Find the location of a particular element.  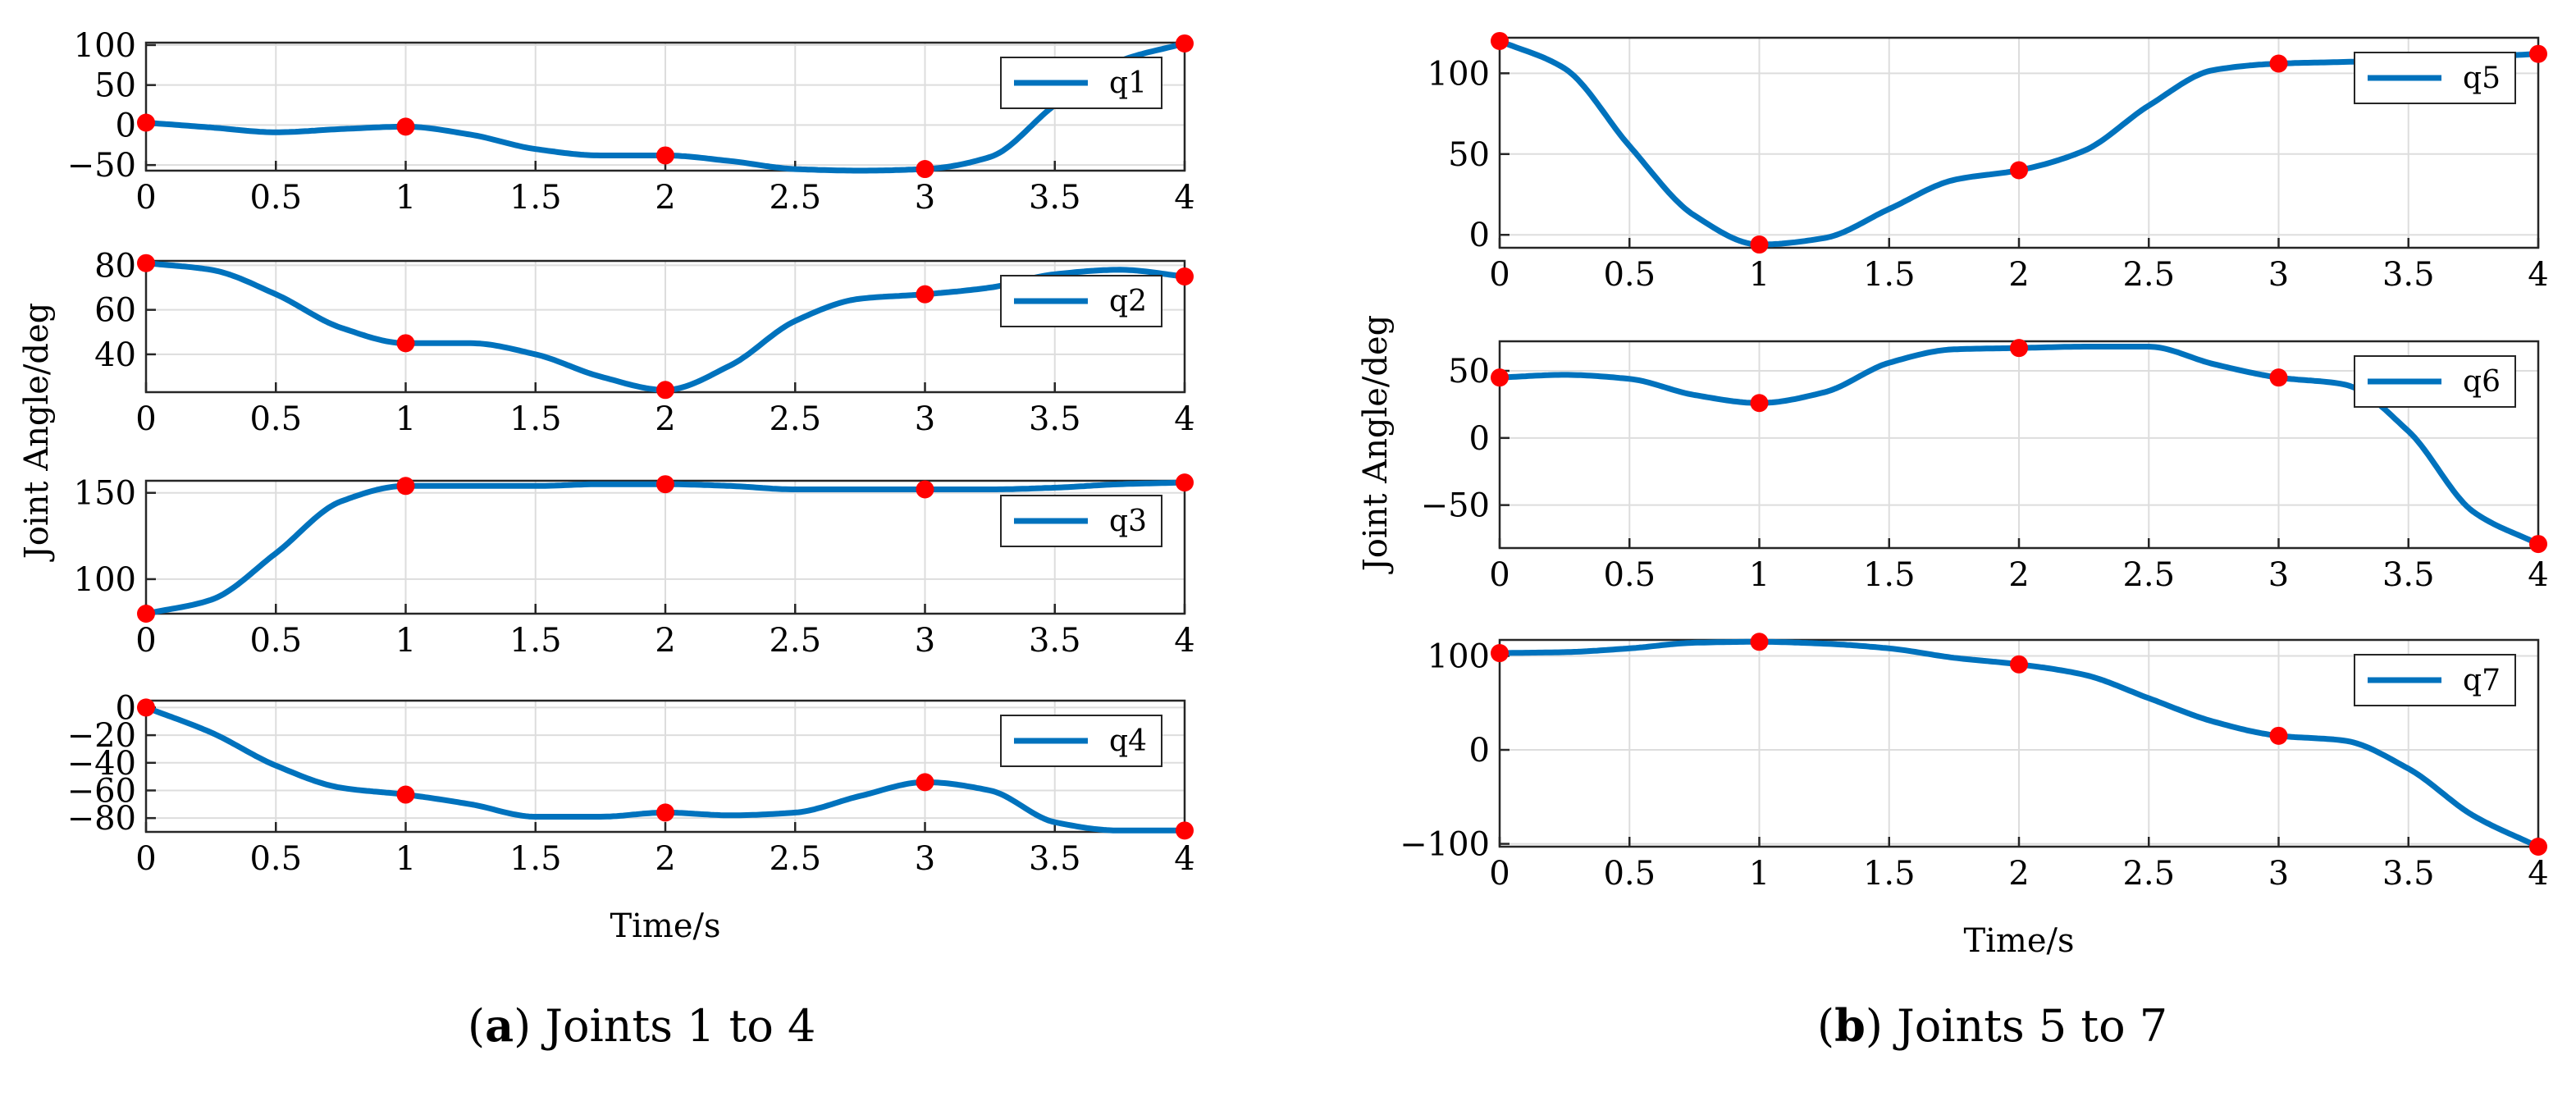

y-tick-label: −100 is located at coordinates (1445, 845).